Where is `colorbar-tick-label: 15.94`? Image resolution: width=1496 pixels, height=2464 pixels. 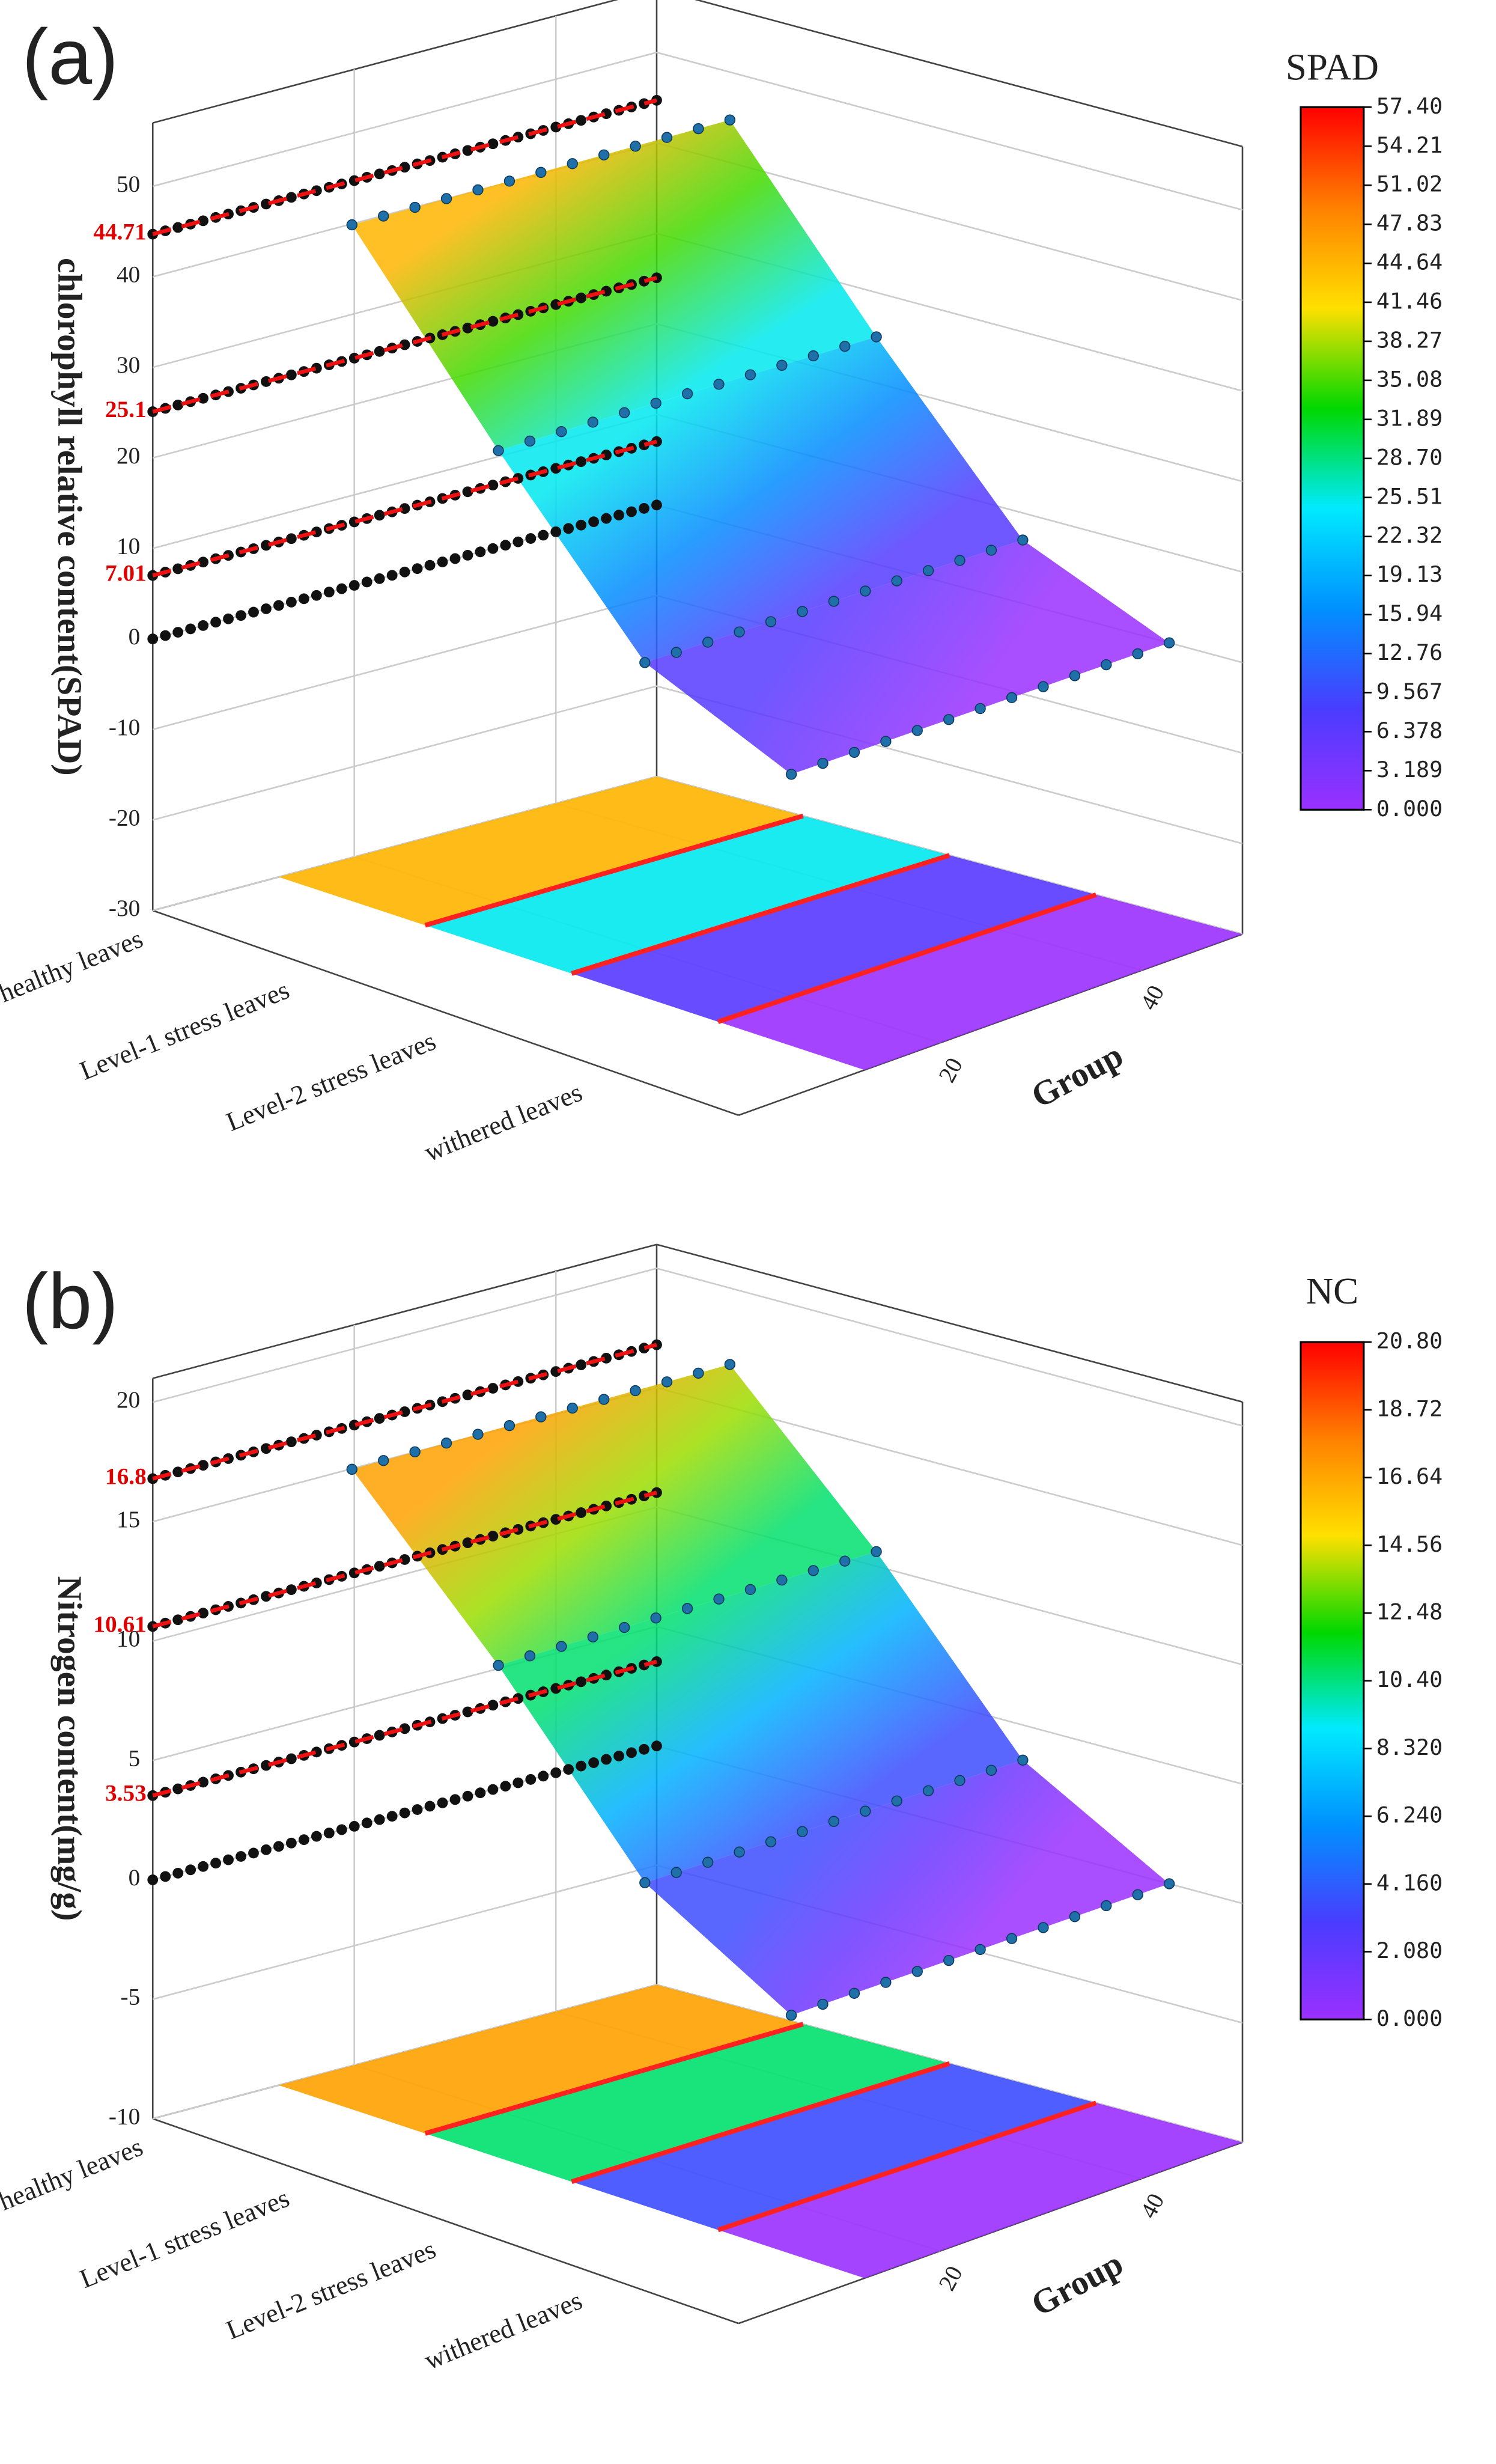 colorbar-tick-label: 15.94 is located at coordinates (1409, 613).